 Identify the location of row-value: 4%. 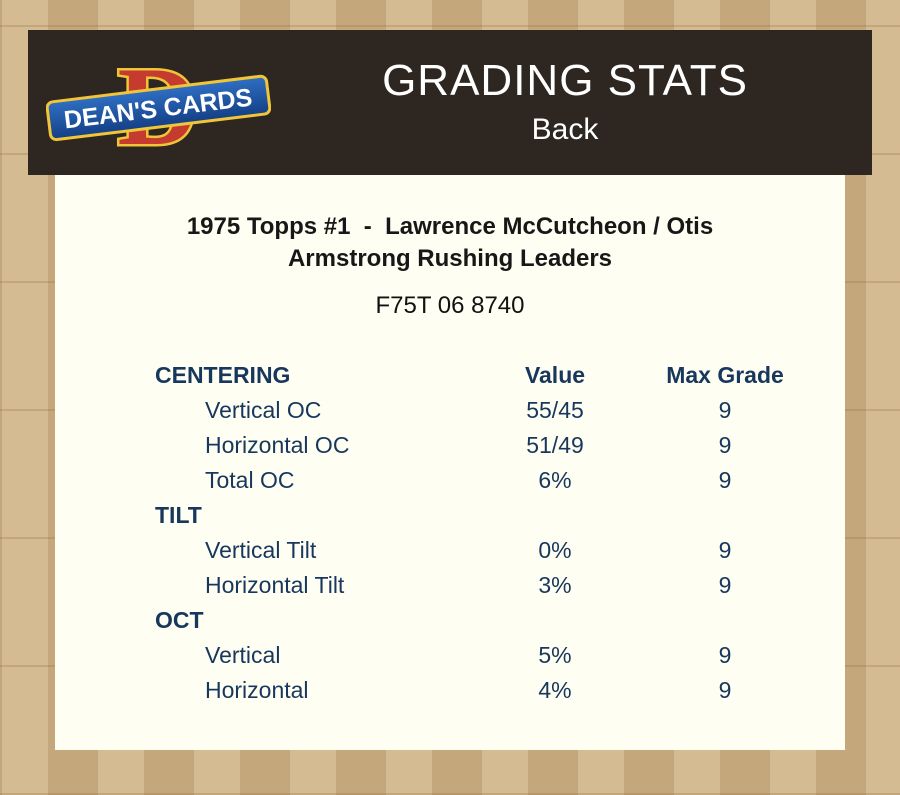
(555, 689).